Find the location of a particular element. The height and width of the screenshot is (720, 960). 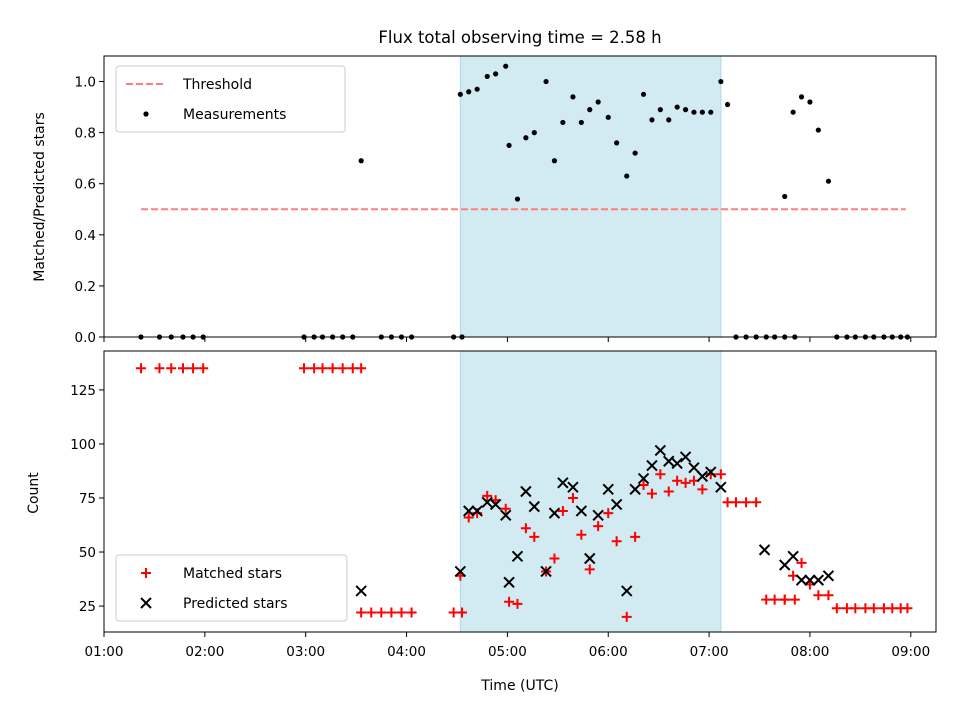

legend-label-measurements: Measurements is located at coordinates (234, 115).